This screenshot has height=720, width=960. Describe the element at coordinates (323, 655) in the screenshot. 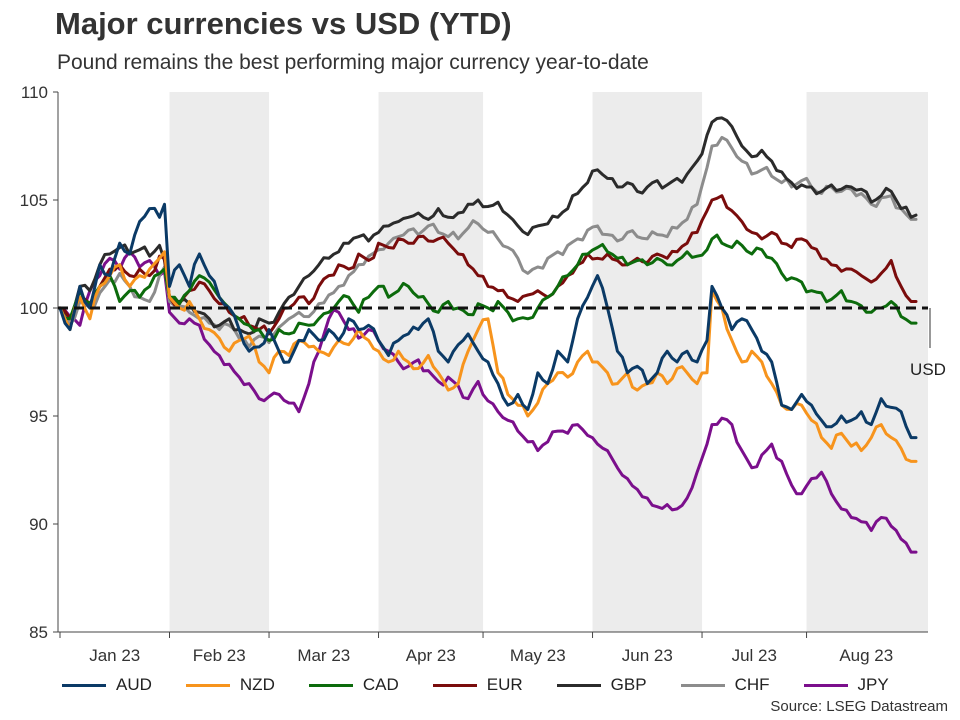

I see `x-tick-label: Mar 23` at that location.